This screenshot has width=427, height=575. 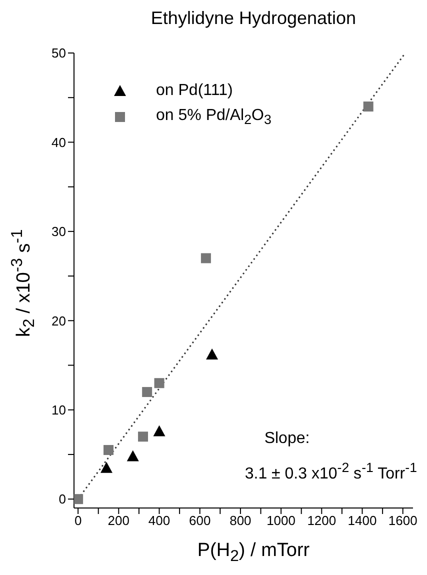 What do you see at coordinates (214, 117) in the screenshot?
I see `legend-label: on 5% Pd/Al$_{2}$O$_{3}$` at bounding box center [214, 117].